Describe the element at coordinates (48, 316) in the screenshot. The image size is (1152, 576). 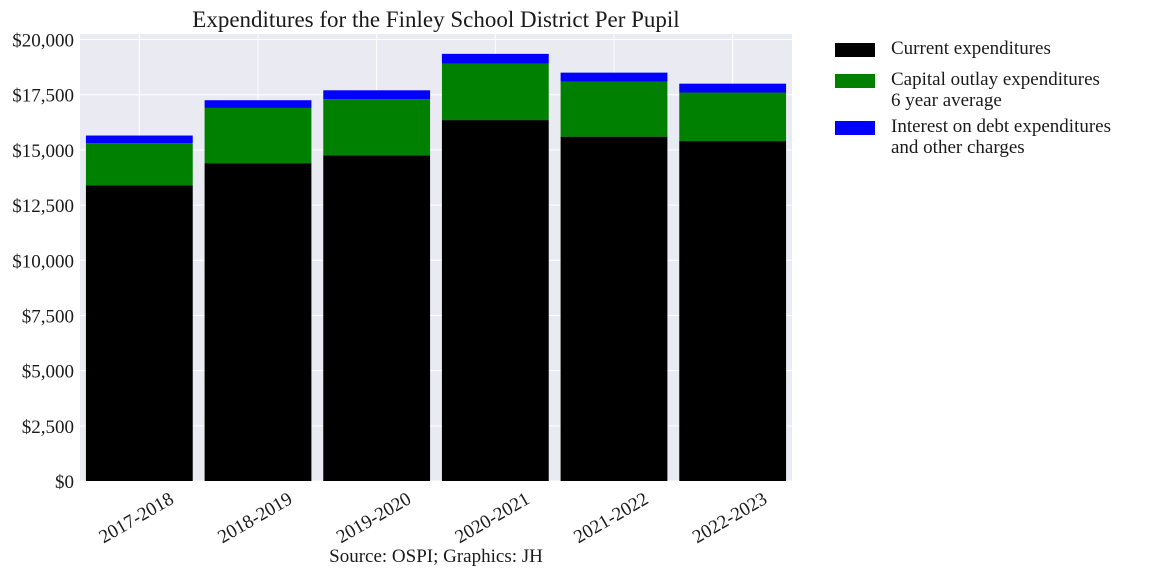
I see `y-tick-label: $7,500` at that location.